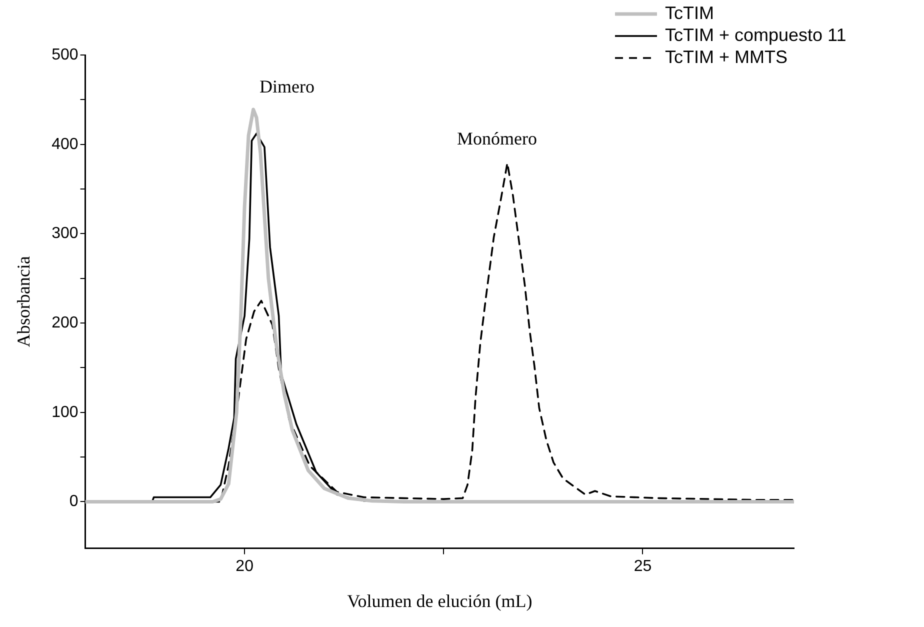 This screenshot has height=627, width=924. Describe the element at coordinates (439, 600) in the screenshot. I see `x-axis-title: Volumen de elución (mL)` at that location.